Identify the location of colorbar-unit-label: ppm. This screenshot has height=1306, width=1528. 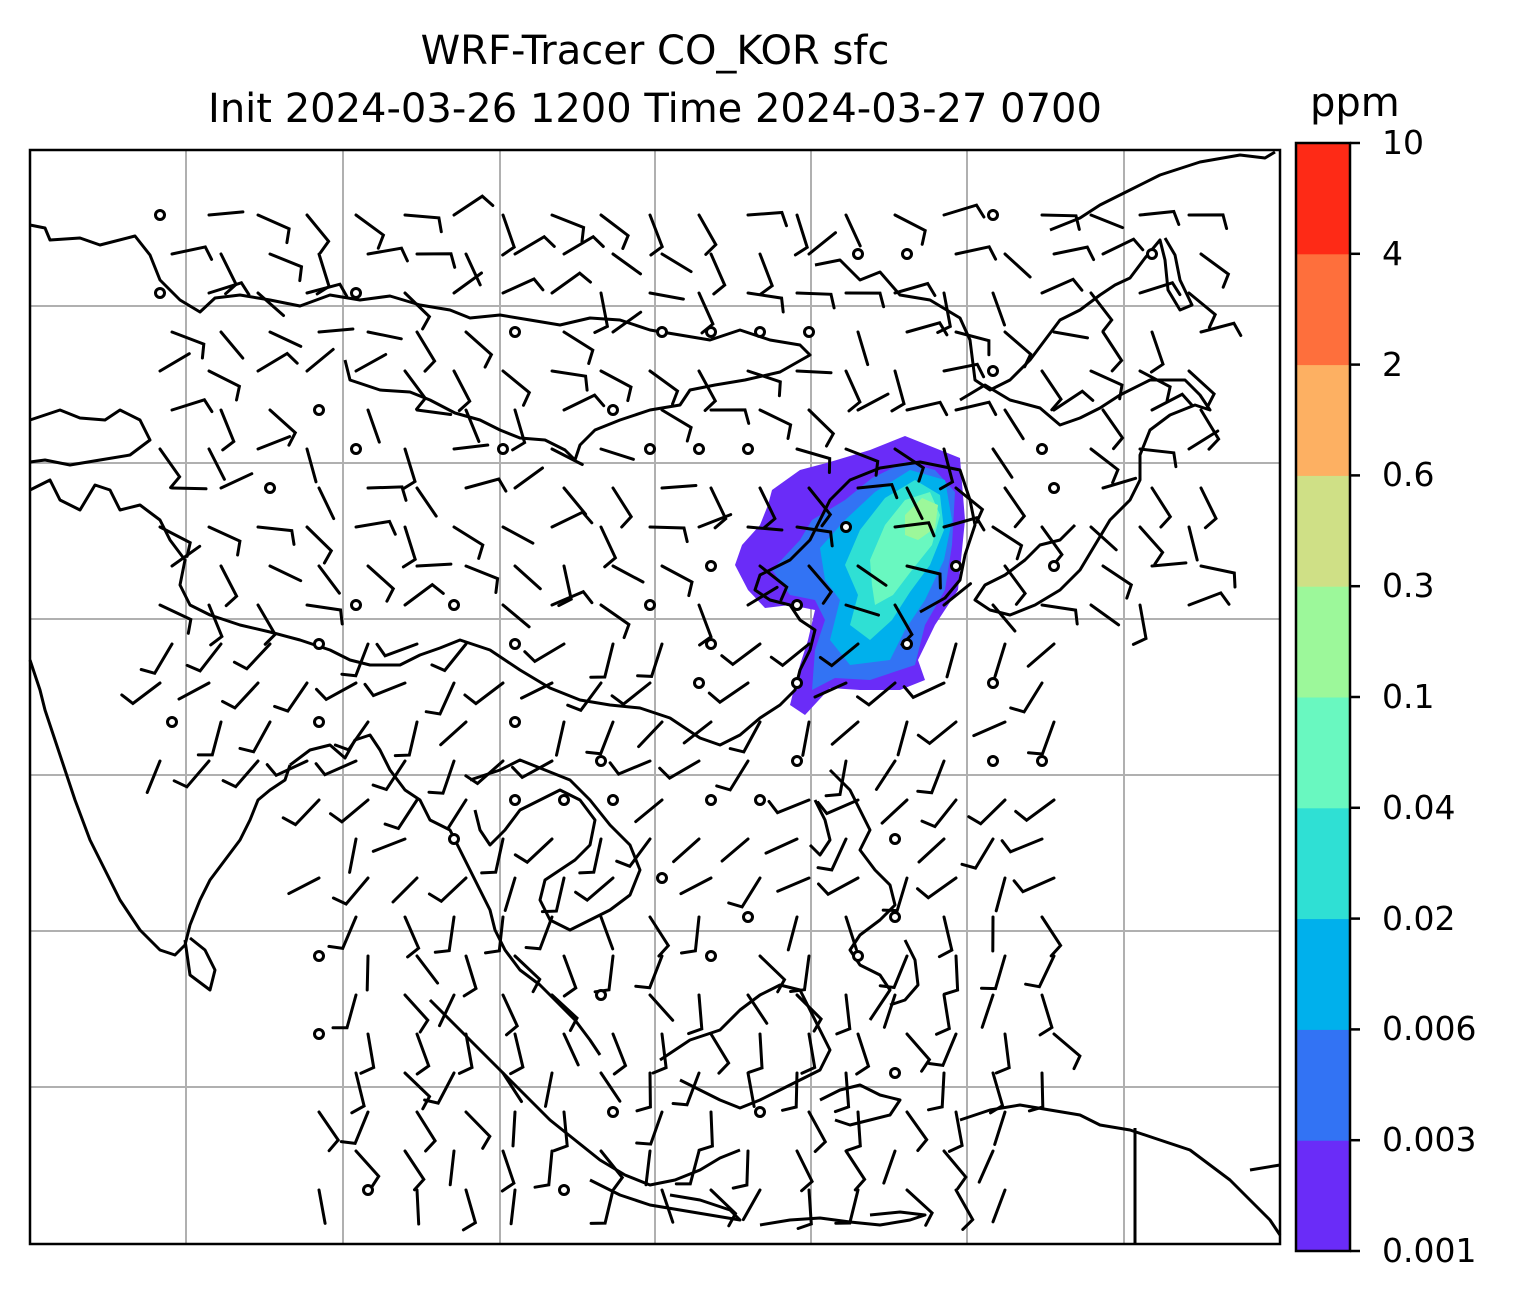
(1355, 103).